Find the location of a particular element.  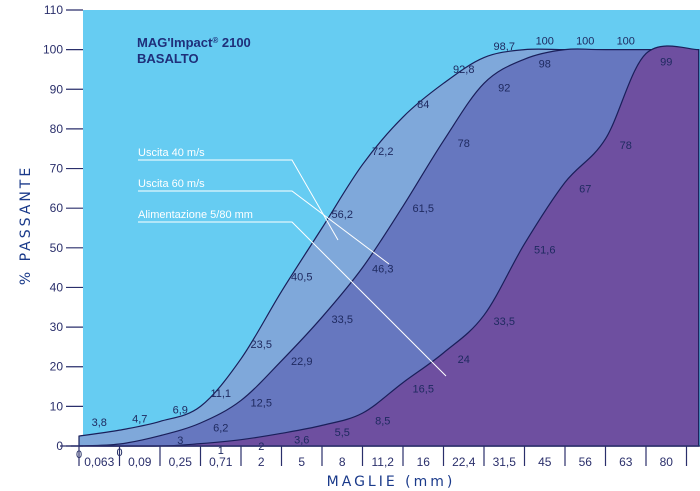

y-tick-label: 50 is located at coordinates (57, 248).